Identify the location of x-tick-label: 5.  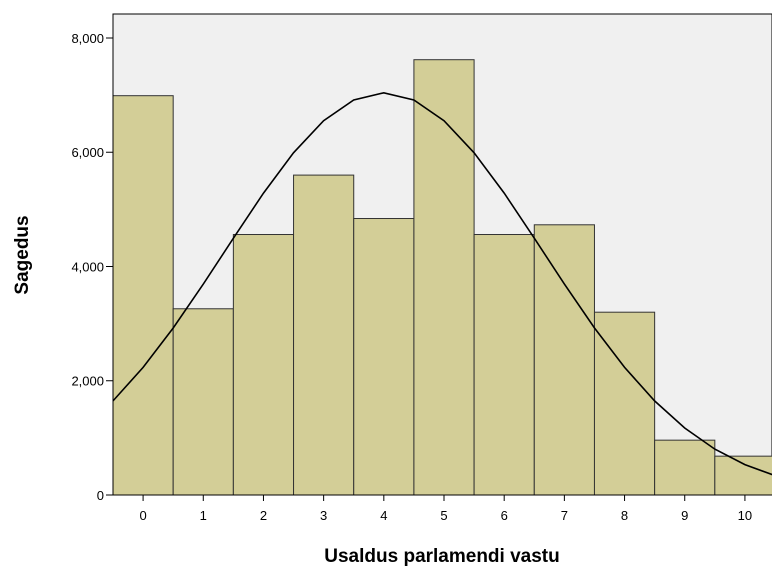
(443, 515).